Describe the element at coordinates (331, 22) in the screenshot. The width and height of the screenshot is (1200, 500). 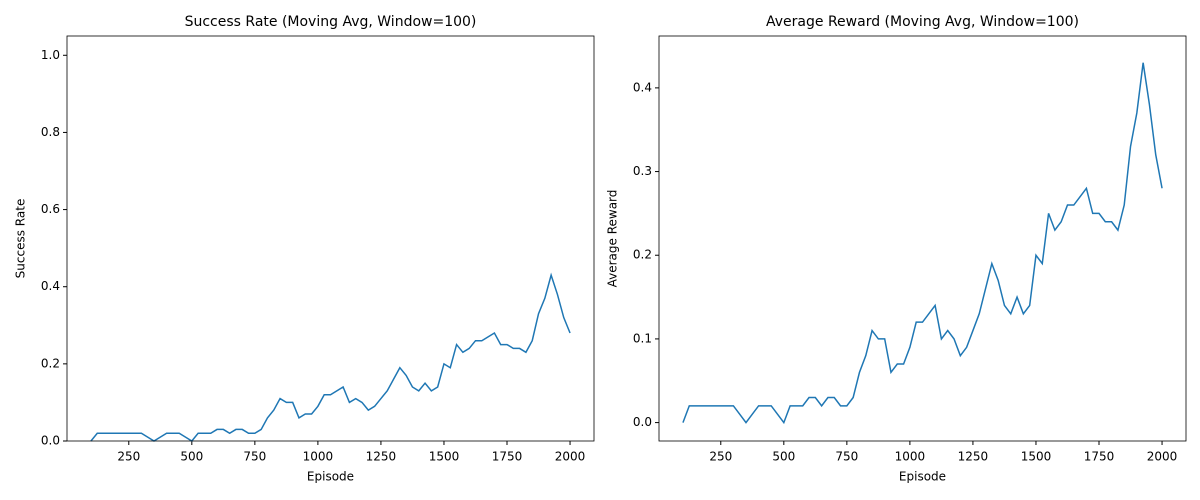
I see `chart-title: Success Rate (Moving Avg, Window=100)` at that location.